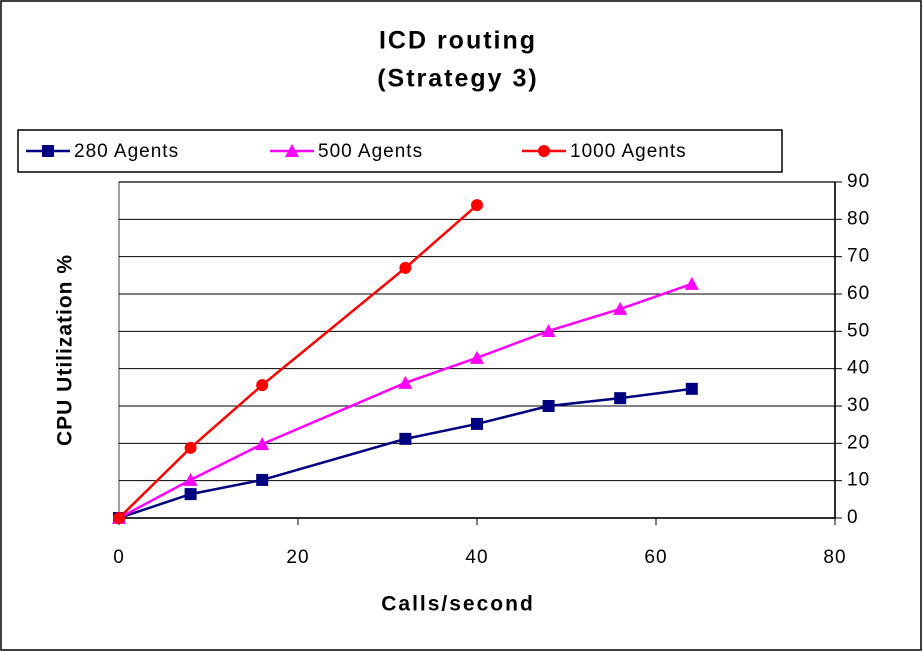 This screenshot has height=652, width=923. I want to click on chart-title: ICD routing, so click(458, 41).